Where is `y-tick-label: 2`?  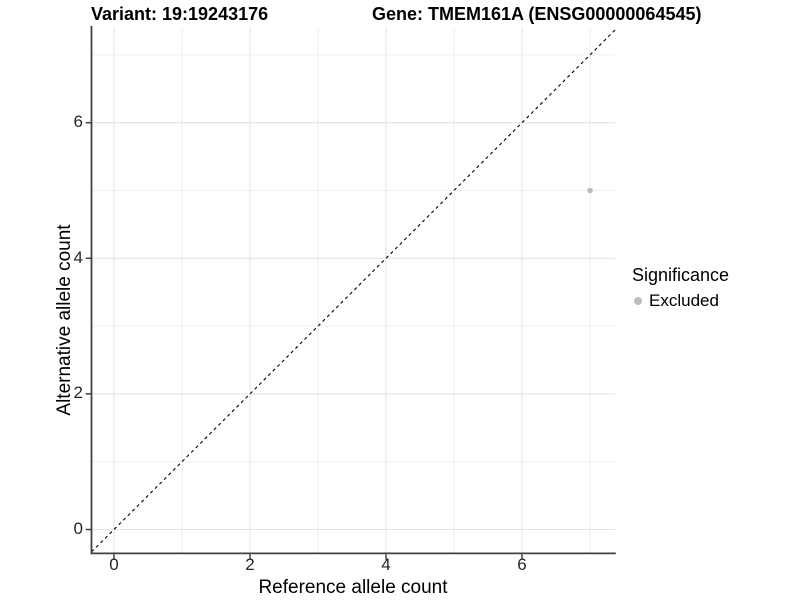 y-tick-label: 2 is located at coordinates (78, 392).